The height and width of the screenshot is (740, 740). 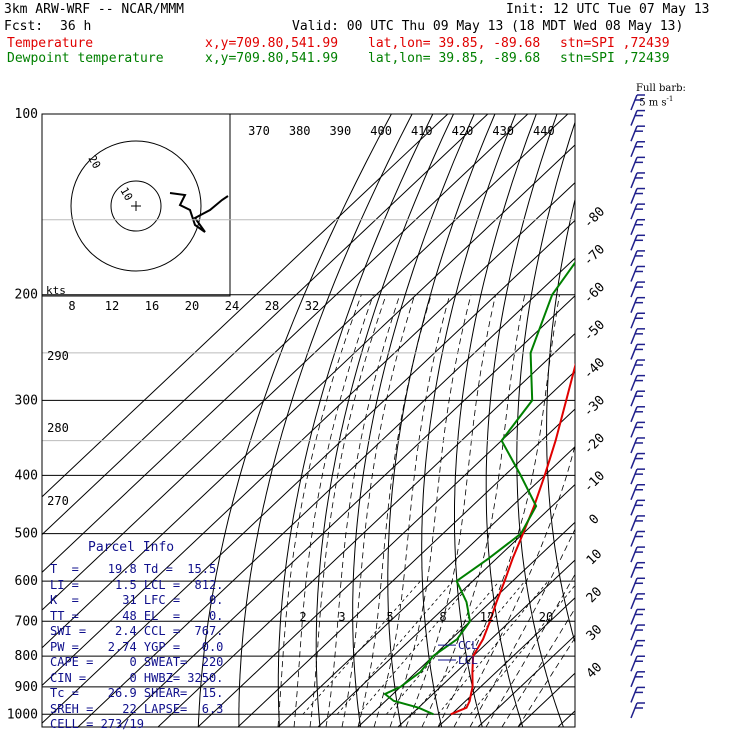 I want to click on hodograph-trace, so click(x=199, y=212).